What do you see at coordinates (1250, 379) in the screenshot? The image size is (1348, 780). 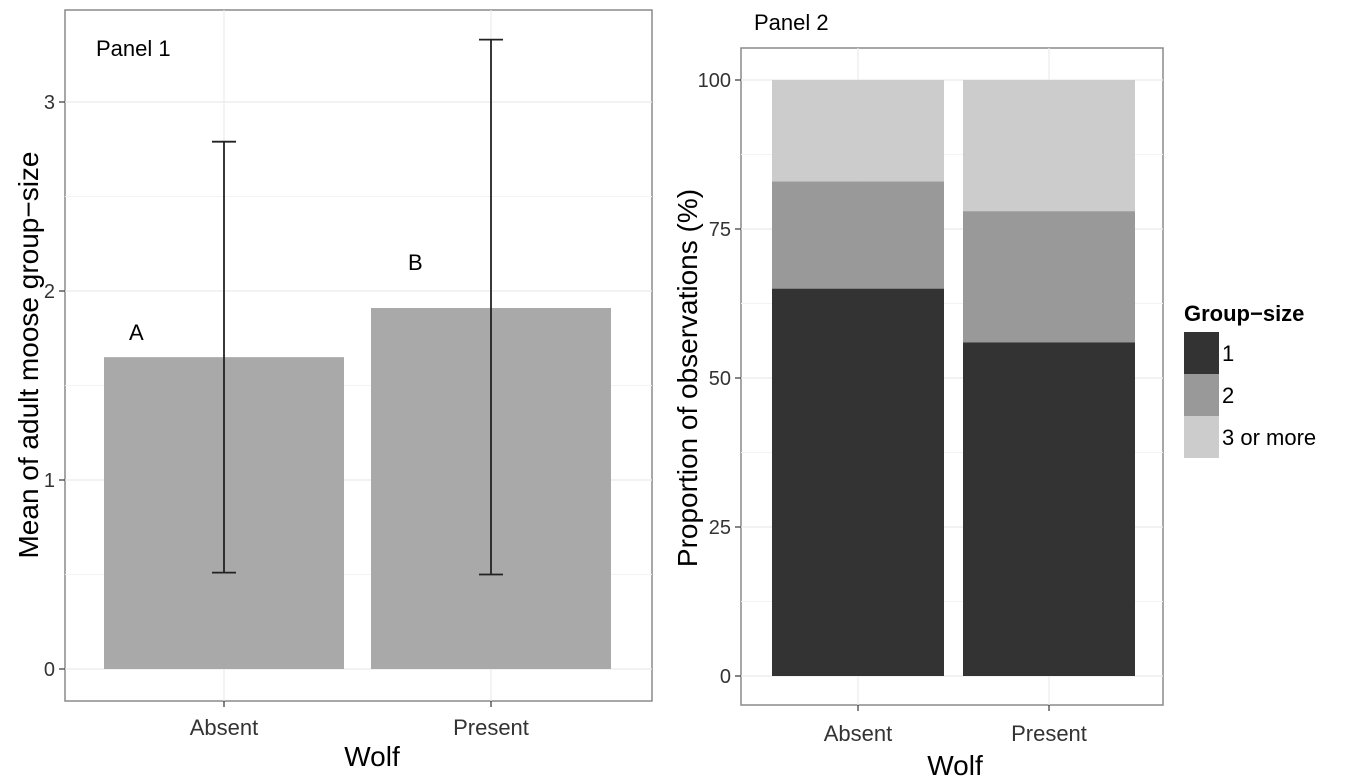 I see `legend: Group−size 1 2 3 or more` at bounding box center [1250, 379].